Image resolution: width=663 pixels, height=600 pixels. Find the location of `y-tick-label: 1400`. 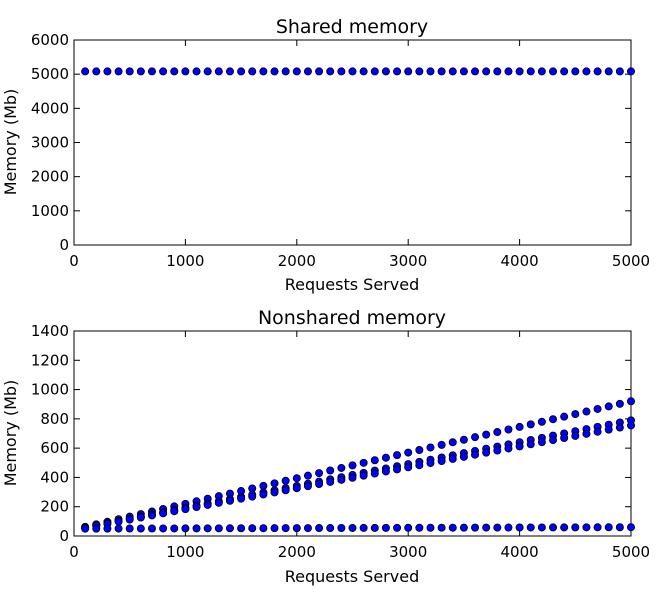

y-tick-label: 1400 is located at coordinates (50, 331).